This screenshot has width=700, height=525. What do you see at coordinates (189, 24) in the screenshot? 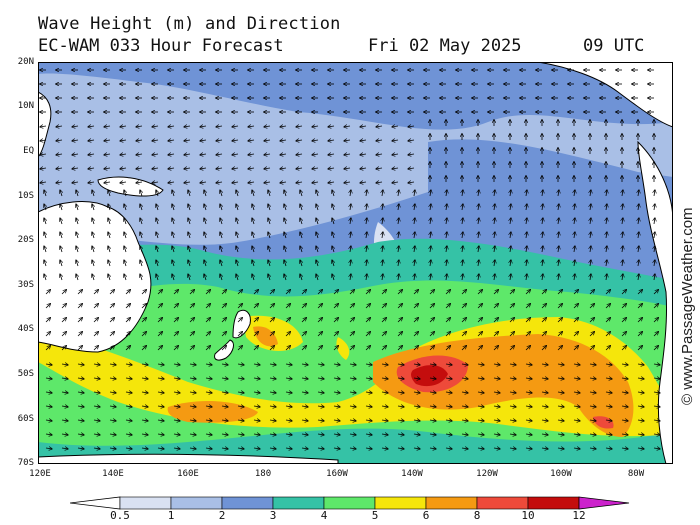
I see `chart-title: Wave Height (m) and Direction` at bounding box center [189, 24].